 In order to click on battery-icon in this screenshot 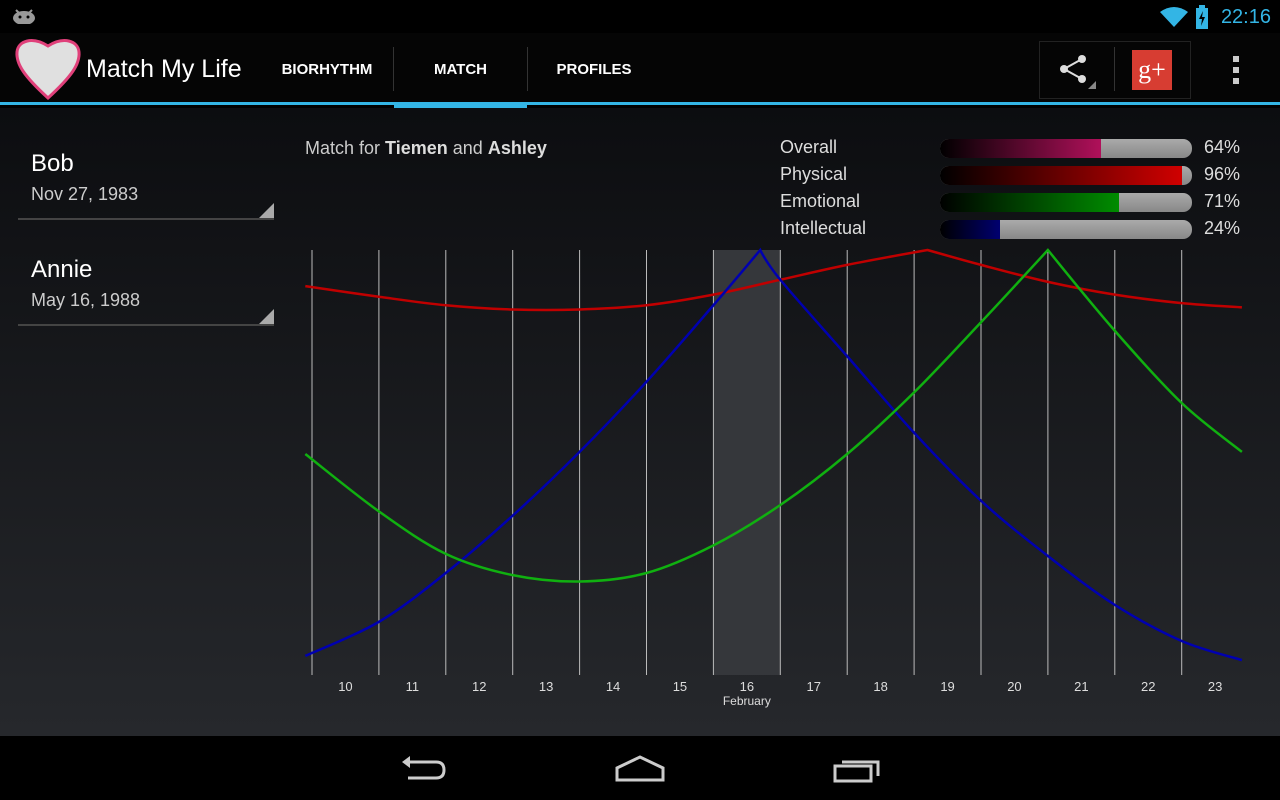, I will do `click(1202, 17)`.